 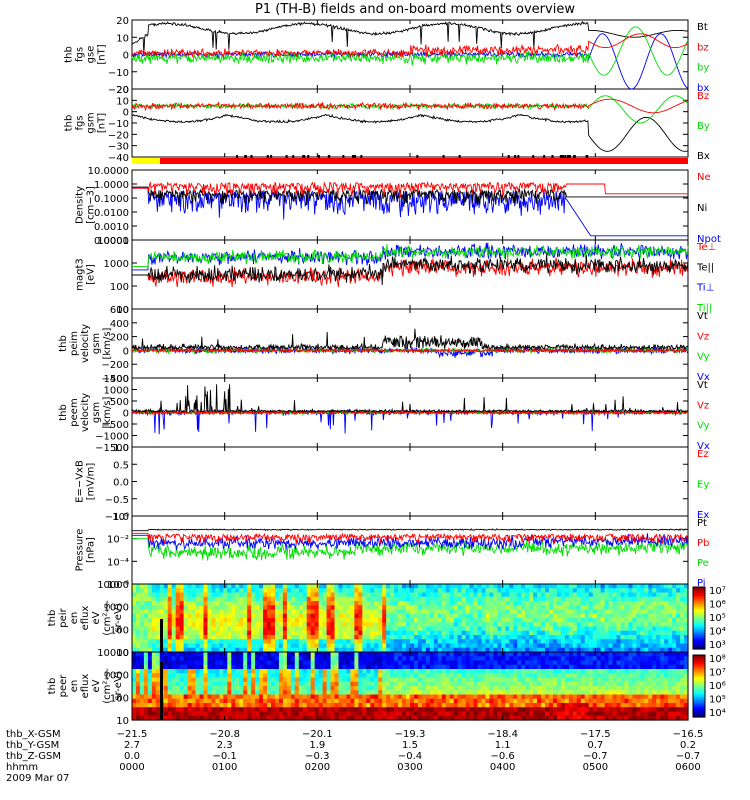 I want to click on legend-ne: Ne, so click(x=704, y=177).